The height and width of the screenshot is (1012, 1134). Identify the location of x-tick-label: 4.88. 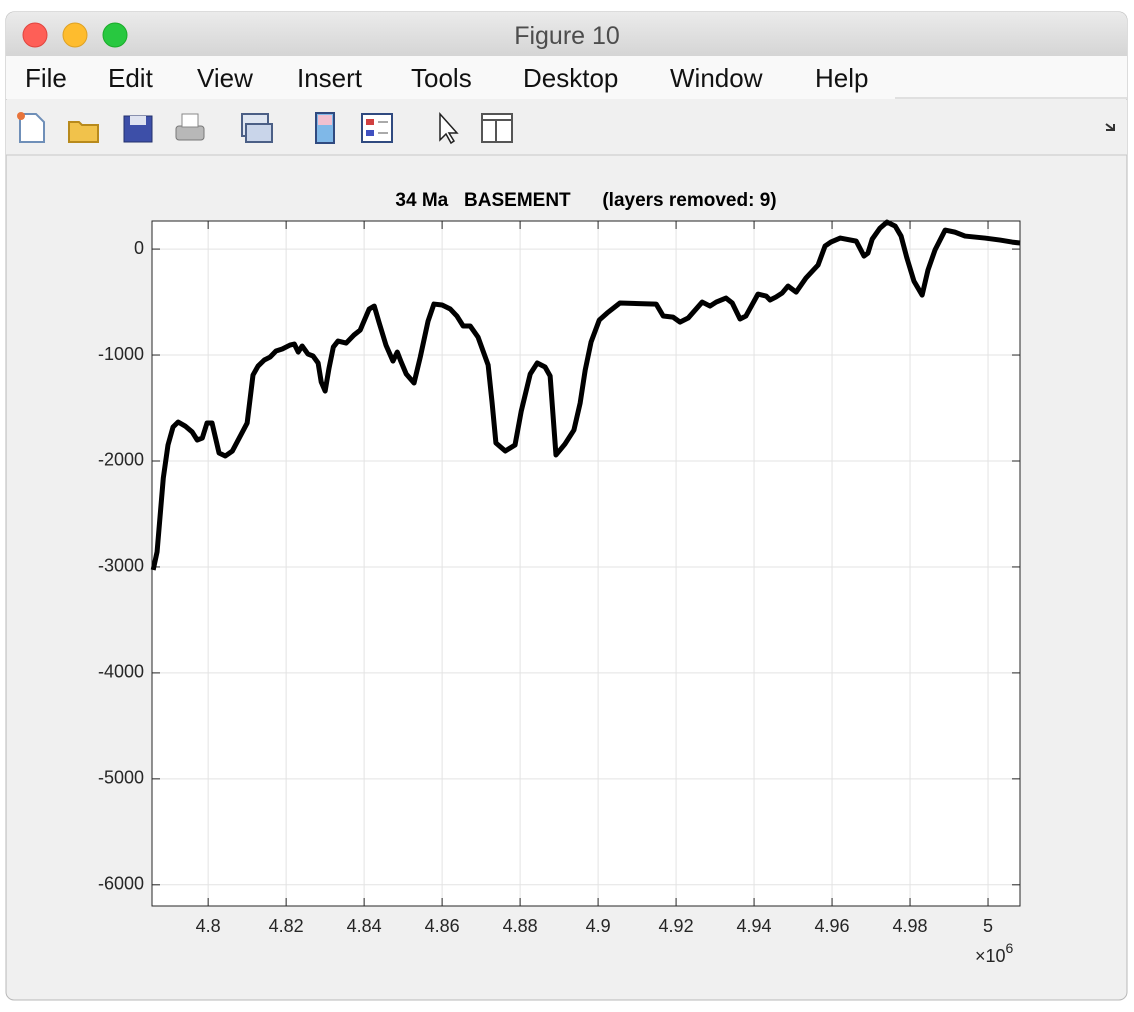
(520, 926).